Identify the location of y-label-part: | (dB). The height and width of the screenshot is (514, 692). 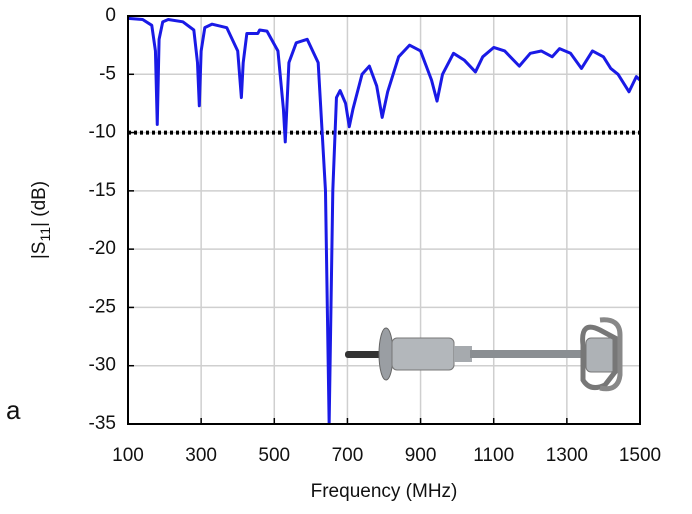
(39, 204).